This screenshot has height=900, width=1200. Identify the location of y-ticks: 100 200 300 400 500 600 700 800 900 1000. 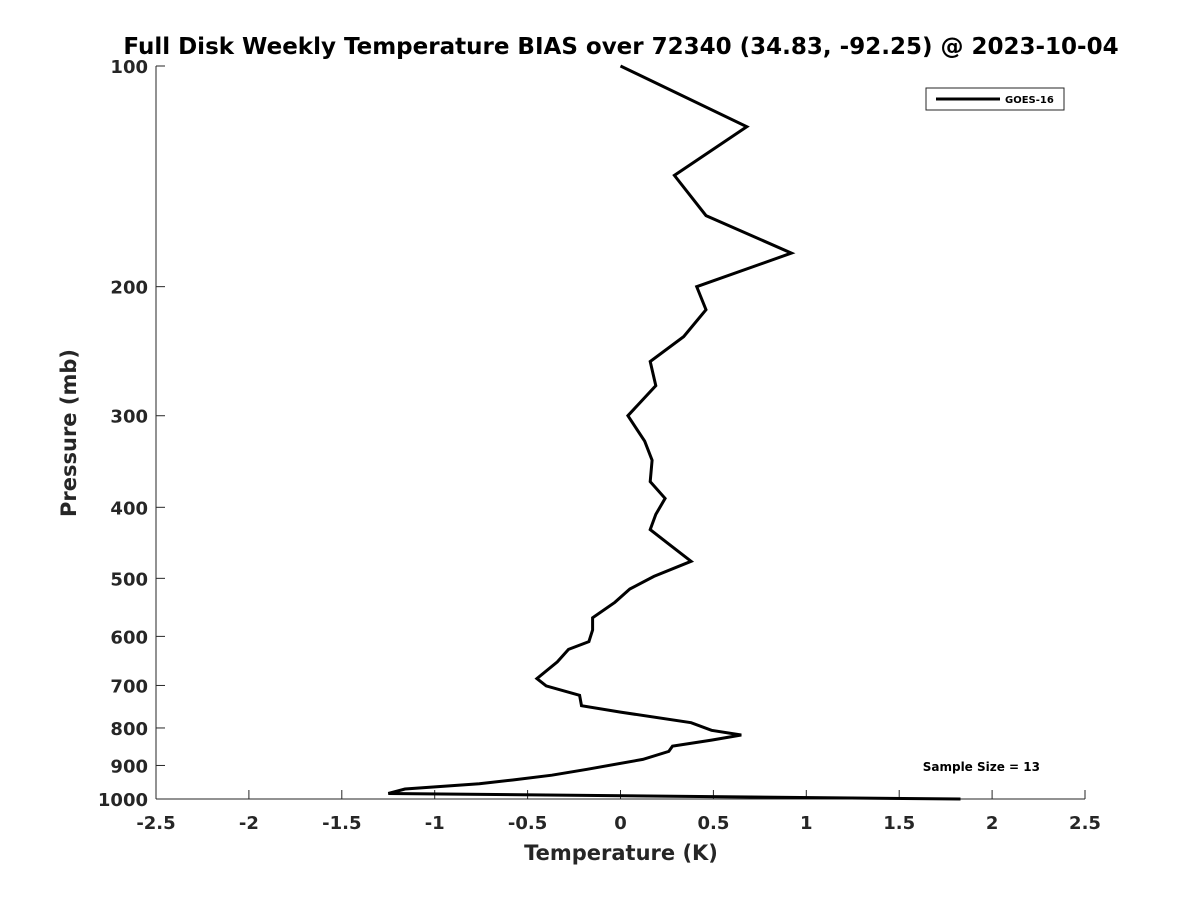
(131, 434).